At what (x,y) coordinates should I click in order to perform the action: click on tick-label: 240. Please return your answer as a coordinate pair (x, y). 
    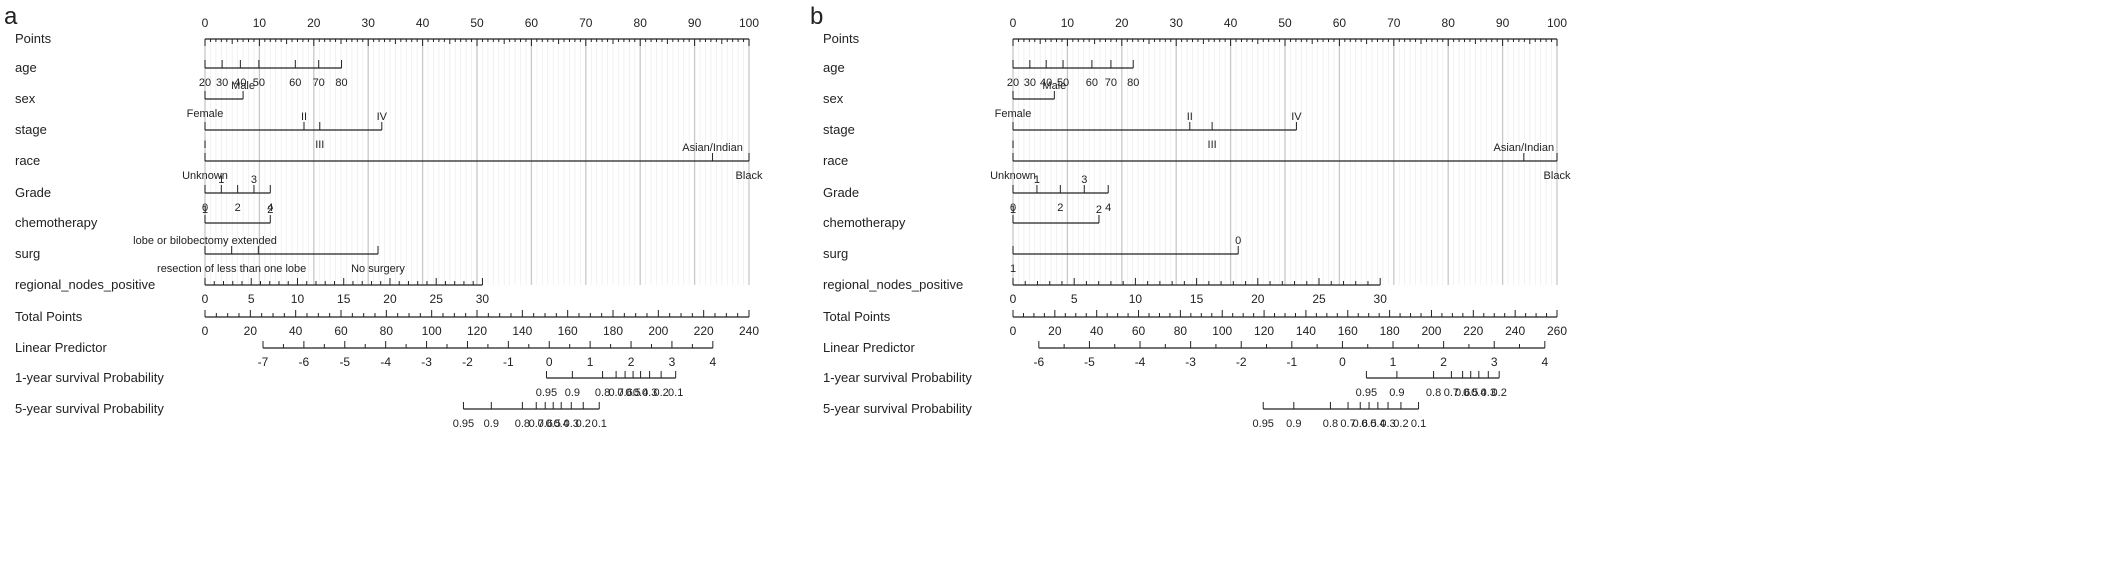
    Looking at the image, I should click on (1515, 331).